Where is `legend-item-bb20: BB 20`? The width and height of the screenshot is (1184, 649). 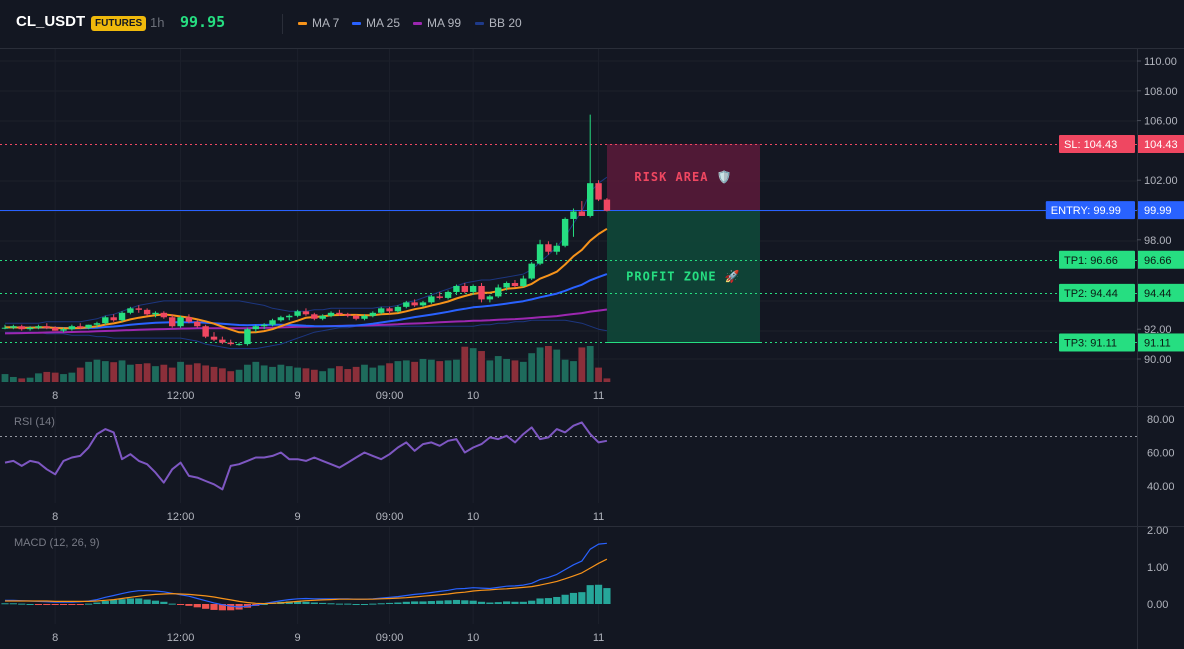 legend-item-bb20: BB 20 is located at coordinates (498, 23).